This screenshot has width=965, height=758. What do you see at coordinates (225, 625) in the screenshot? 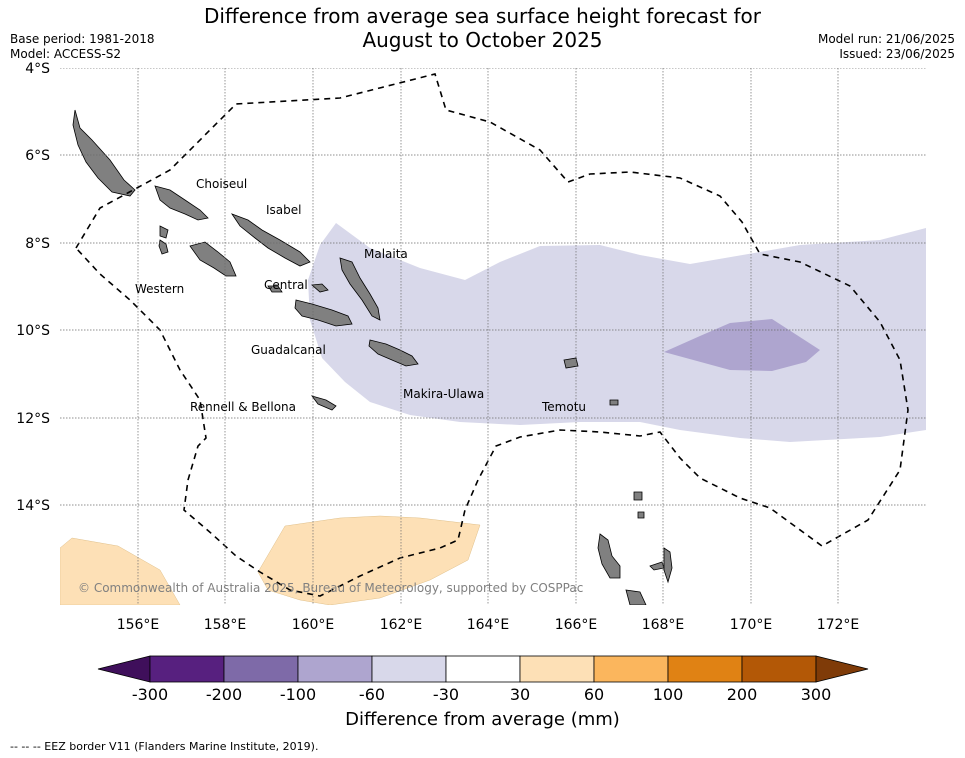
I see `lon-tick-158: 158°E` at bounding box center [225, 625].